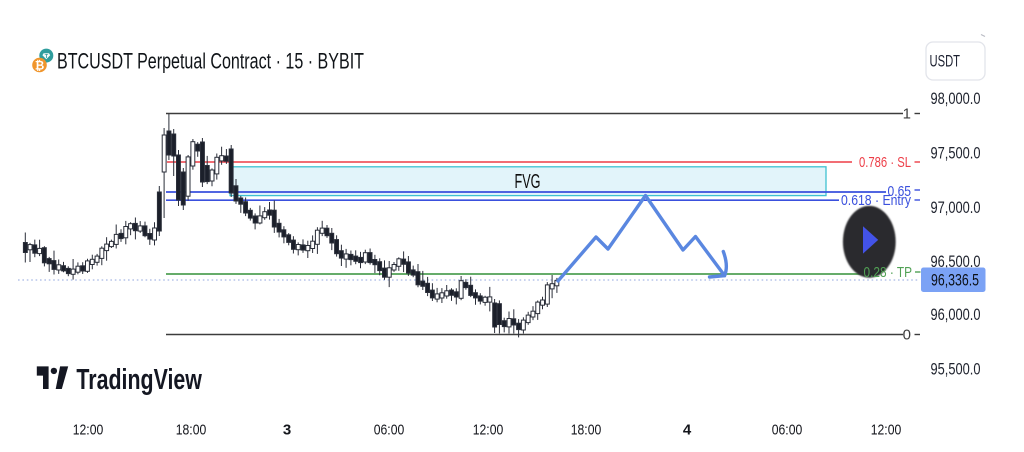 The height and width of the screenshot is (452, 1024). Describe the element at coordinates (287, 430) in the screenshot. I see `svg-text: 3` at that location.